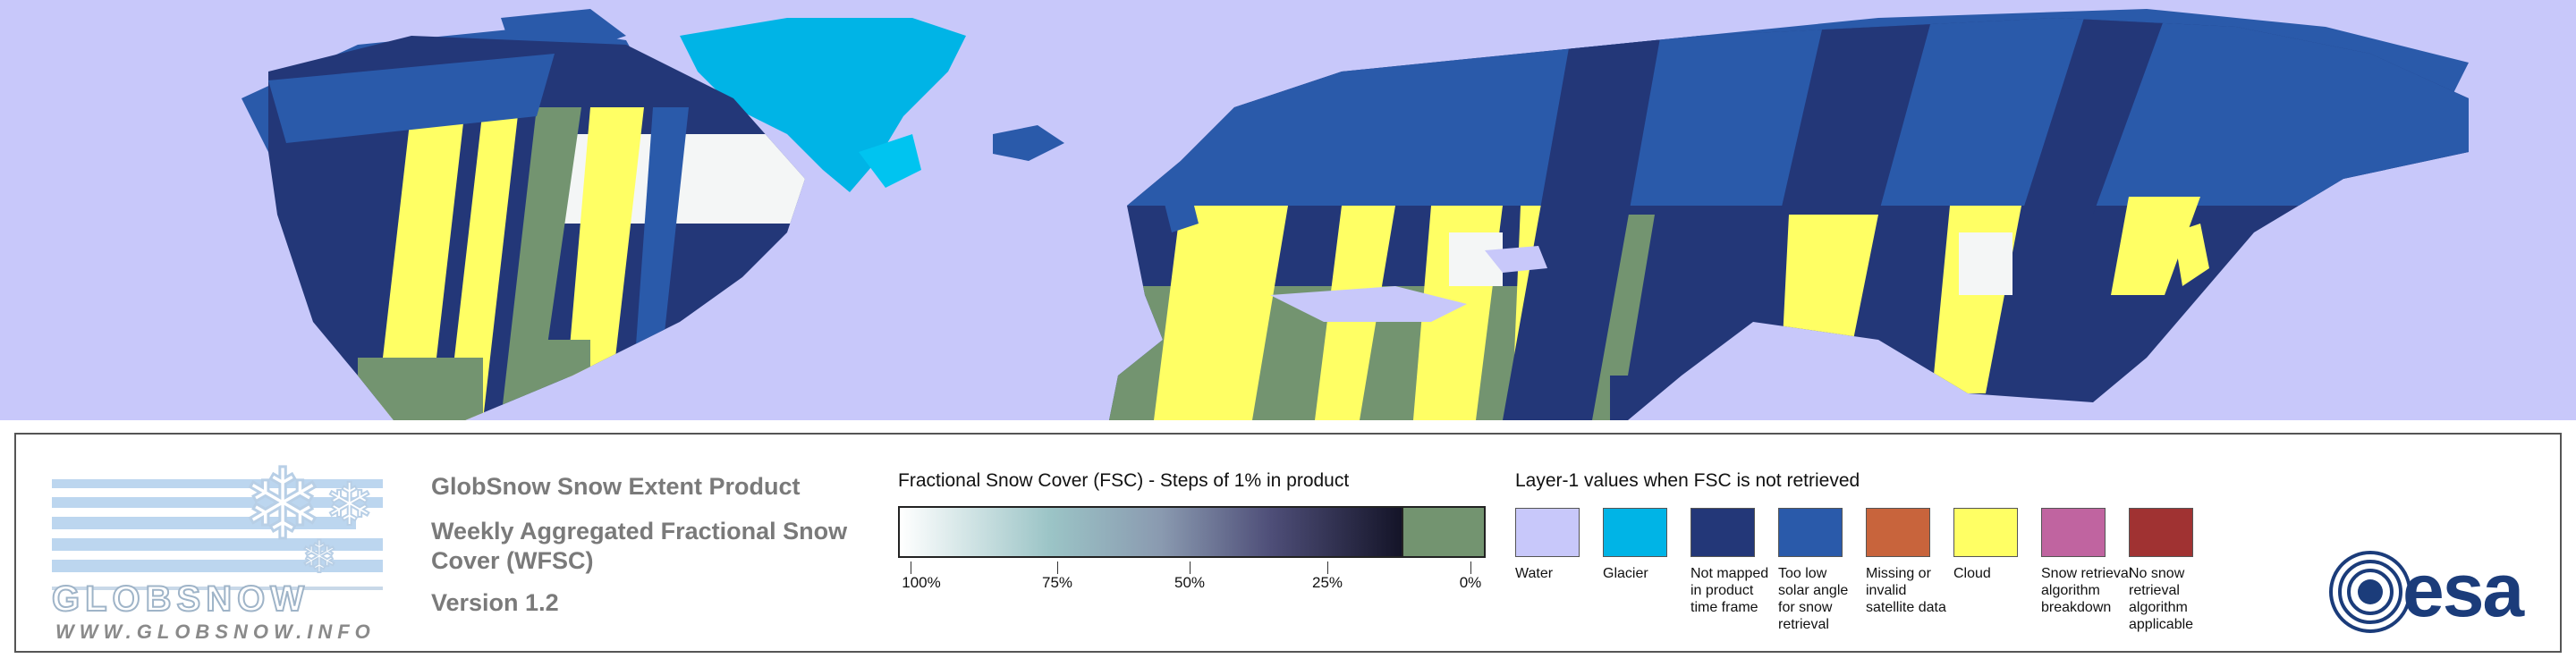 This screenshot has height=667, width=2576. I want to click on esa-wordmark: esa, so click(2463, 590).